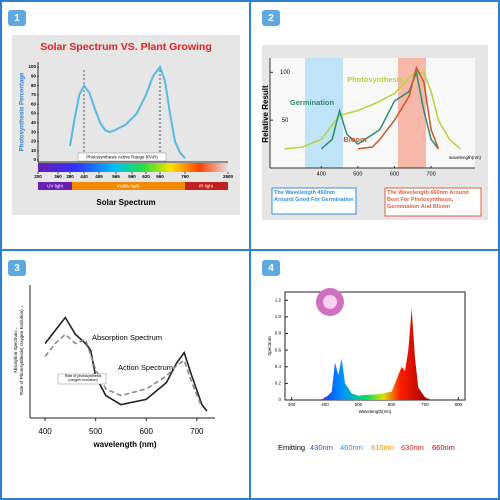 The width and height of the screenshot is (500, 500). Describe the element at coordinates (116, 176) in the screenshot. I see `x-tick-label: 565` at that location.